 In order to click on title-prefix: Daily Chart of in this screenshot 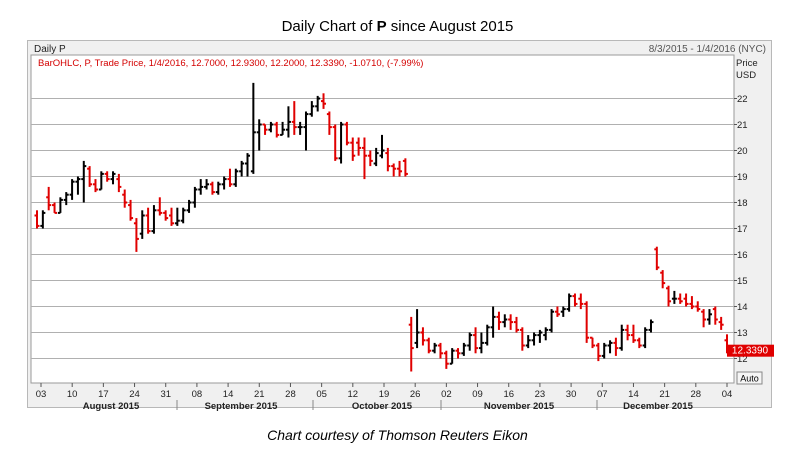, I will do `click(329, 26)`.